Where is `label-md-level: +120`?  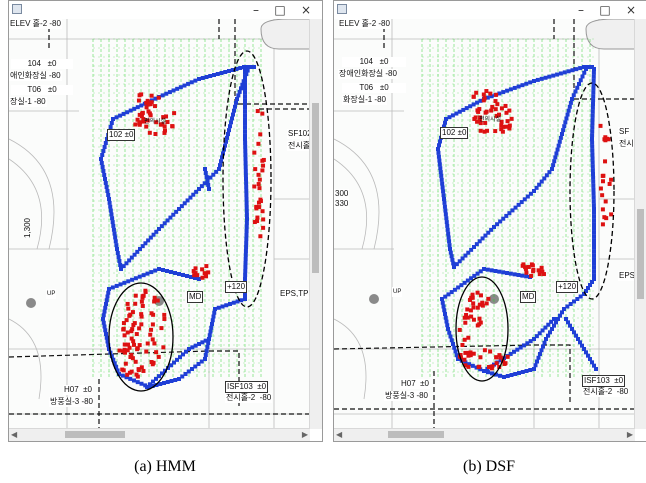
label-md-level: +120 is located at coordinates (236, 287).